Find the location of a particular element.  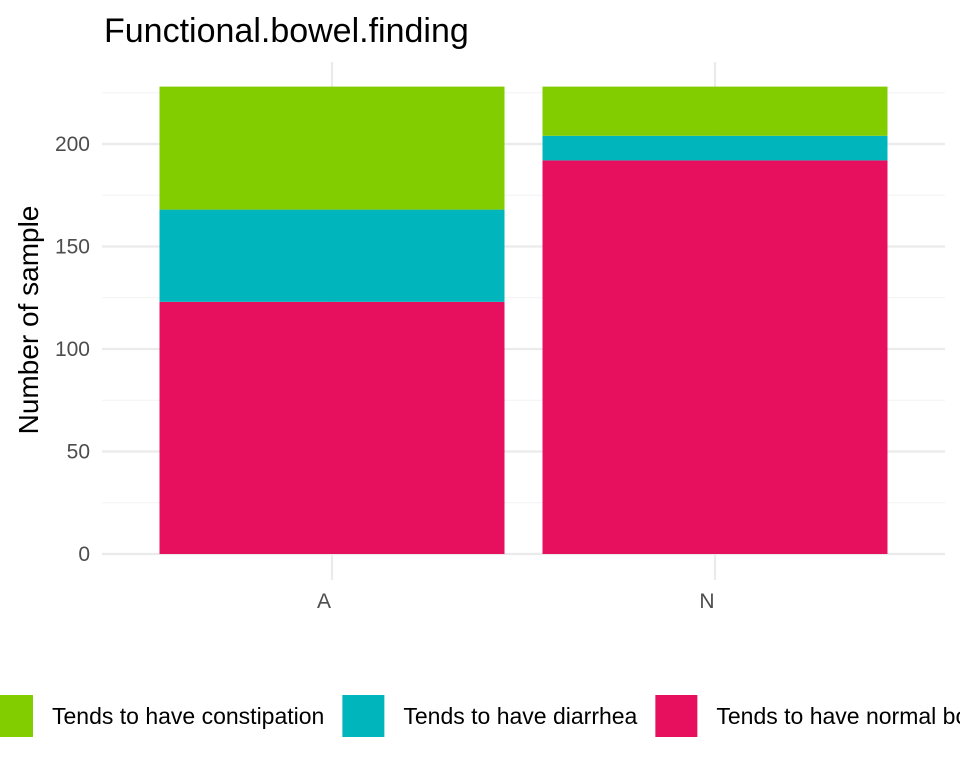

y-axis-label: Number of sample is located at coordinates (28, 320).